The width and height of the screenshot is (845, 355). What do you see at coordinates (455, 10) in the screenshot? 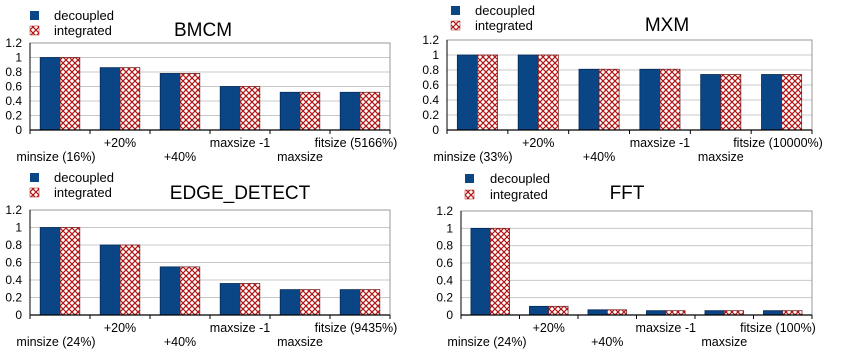
I see `legend-swatch-decoupled` at bounding box center [455, 10].